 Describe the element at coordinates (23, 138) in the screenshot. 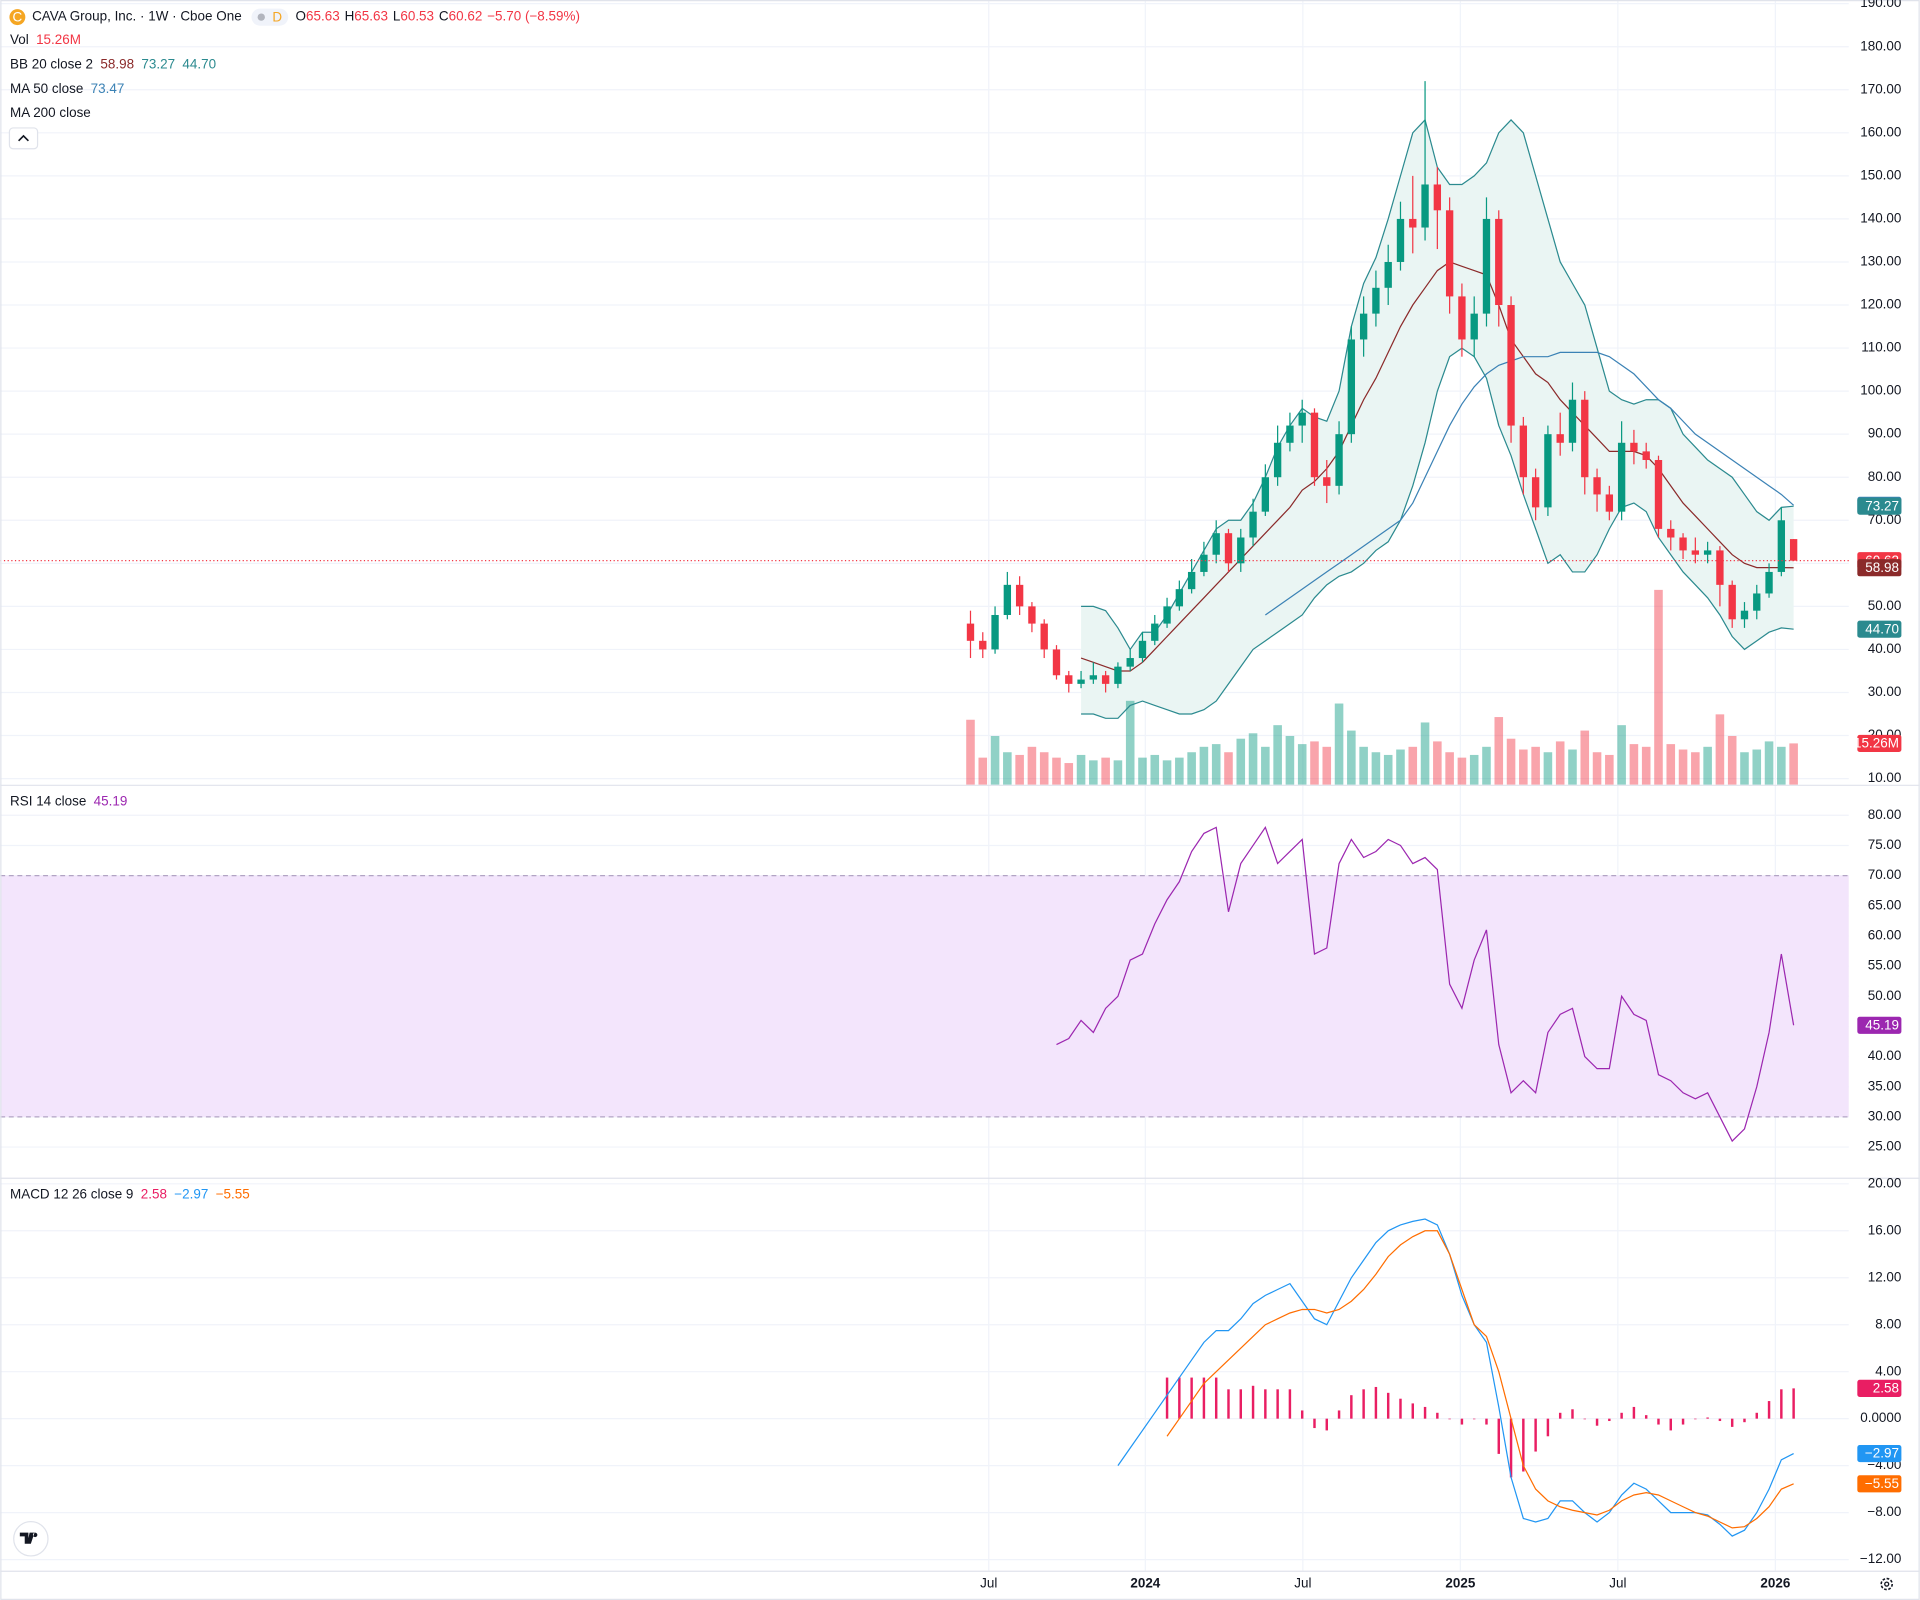

I see `collapse-button` at that location.